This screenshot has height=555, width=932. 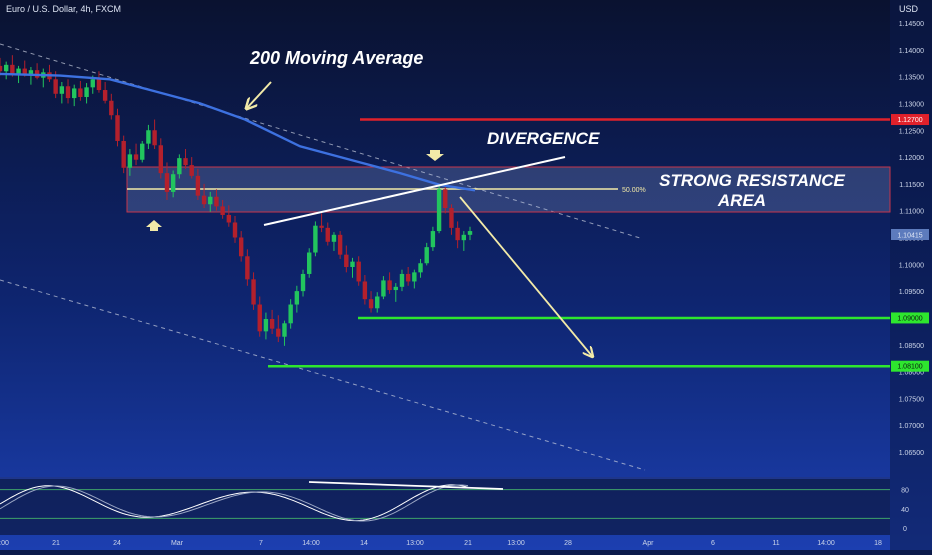 I want to click on oscillator-pane, so click(x=445, y=507).